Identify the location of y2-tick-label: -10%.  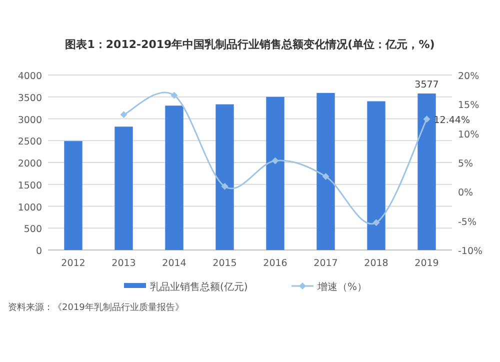
(470, 251).